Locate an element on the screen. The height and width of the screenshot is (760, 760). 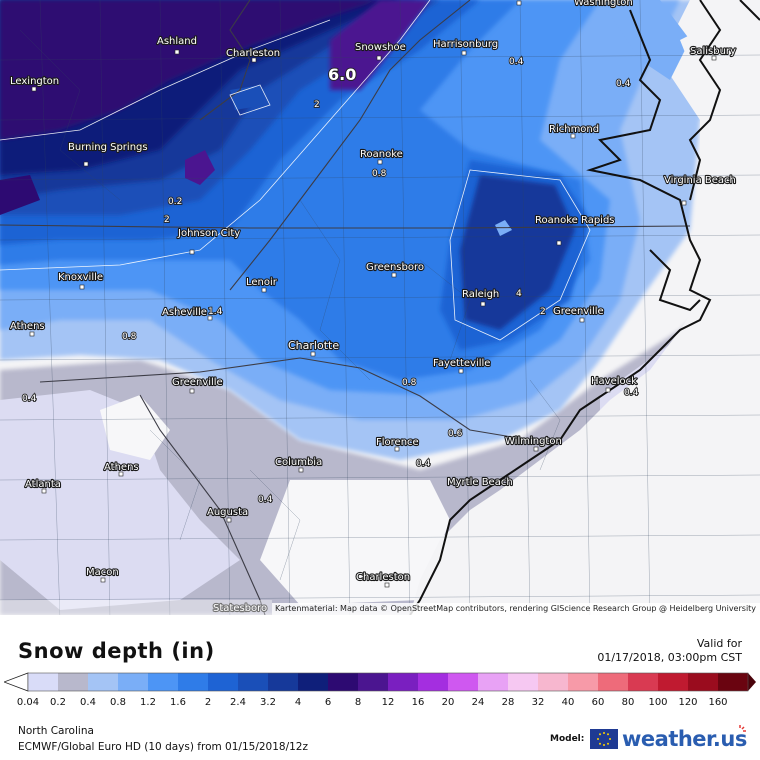
city-statesboro: Statesboro is located at coordinates (240, 608).